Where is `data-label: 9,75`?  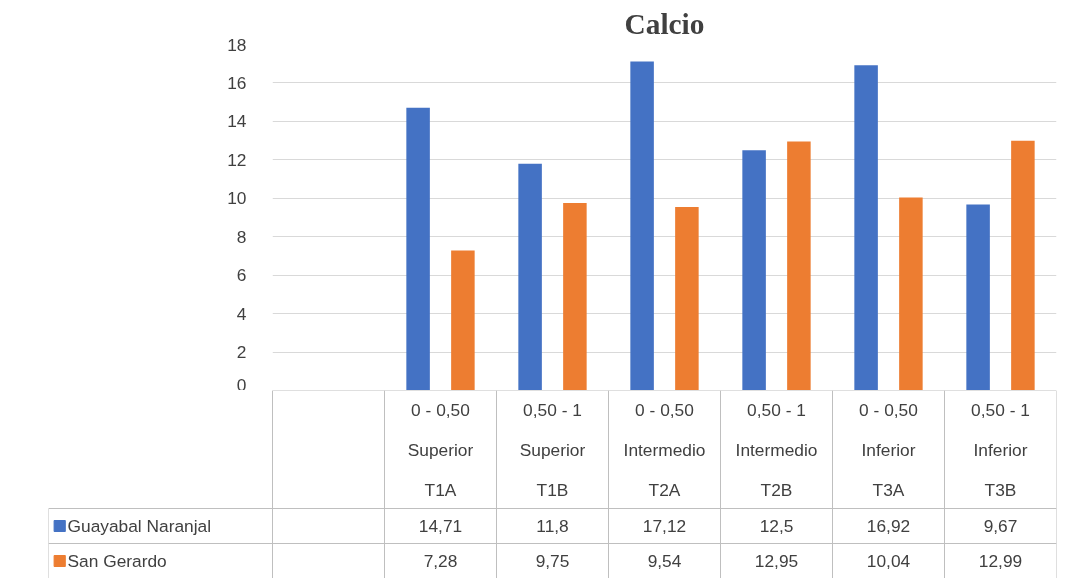
data-label: 9,75 is located at coordinates (552, 561).